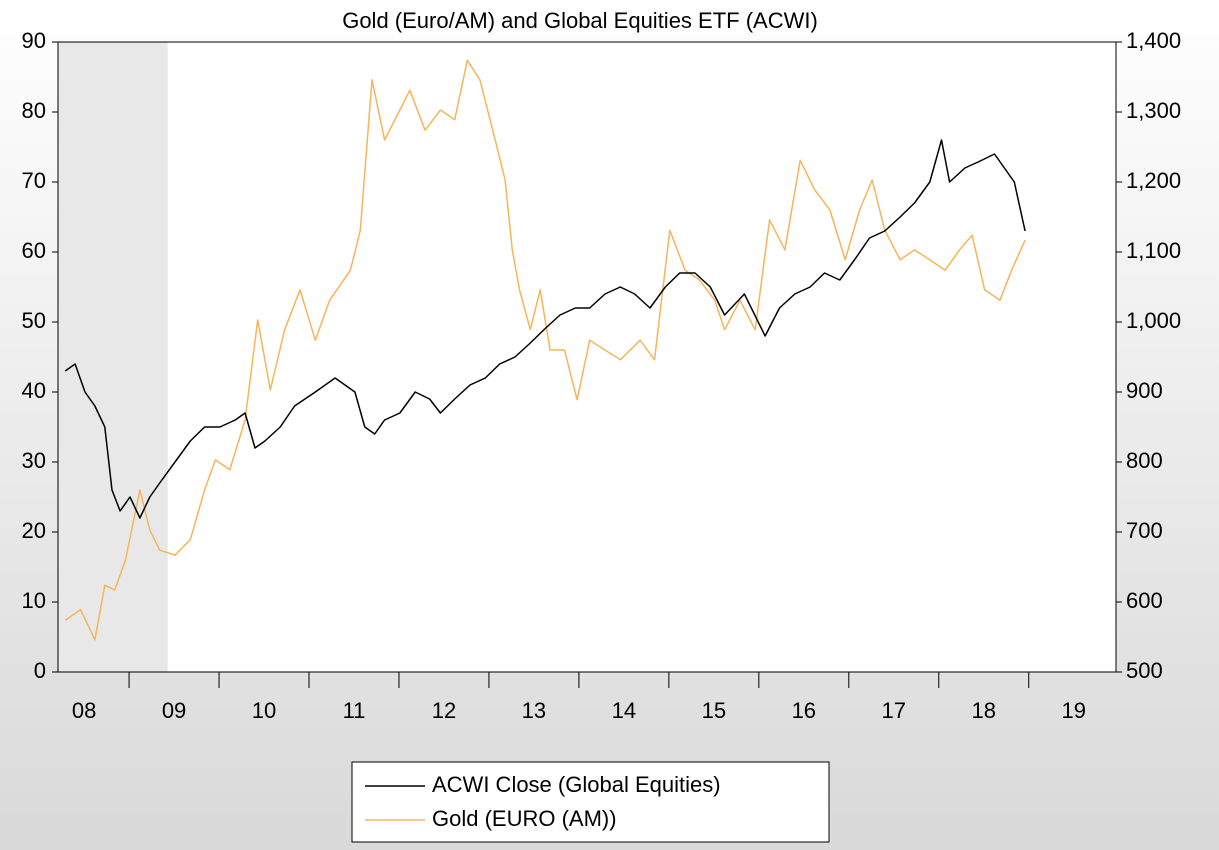 The width and height of the screenshot is (1219, 850). What do you see at coordinates (34, 250) in the screenshot?
I see `y-tick-label: 60` at bounding box center [34, 250].